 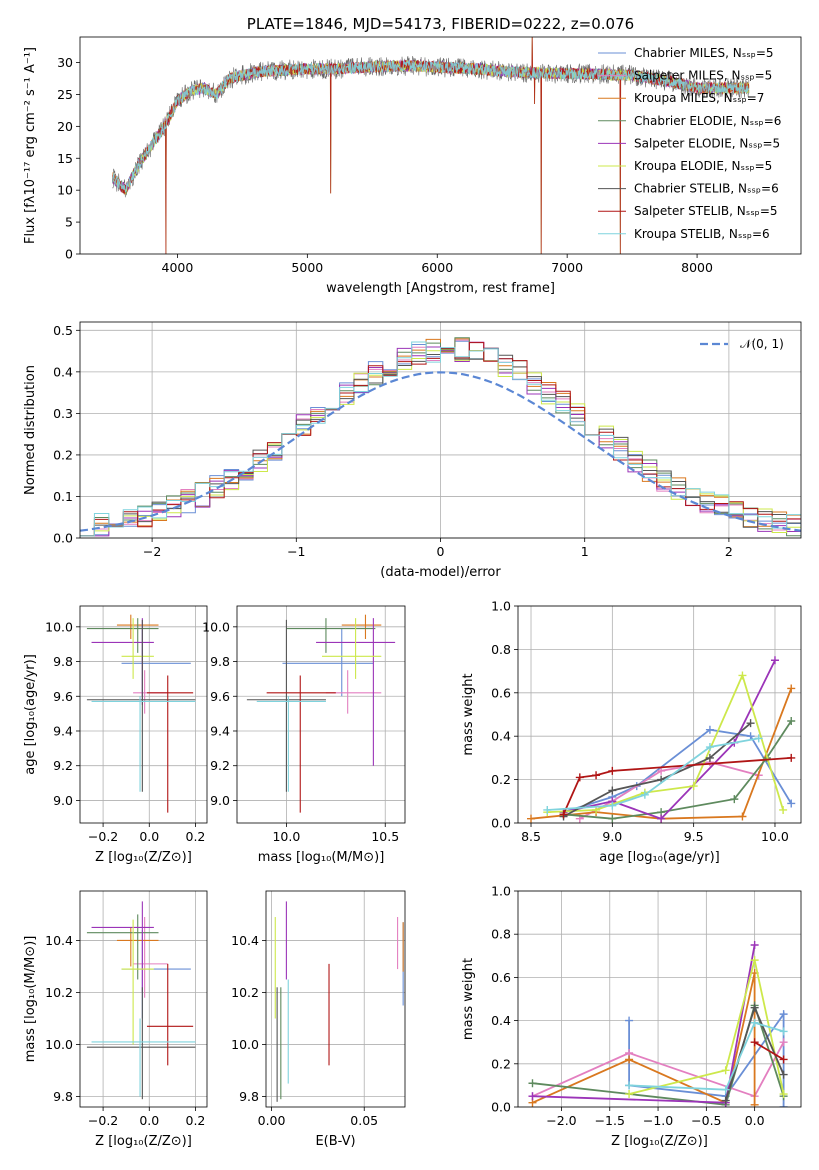 What do you see at coordinates (65, 190) in the screenshot?
I see `y-tick-label: 10` at bounding box center [65, 190].